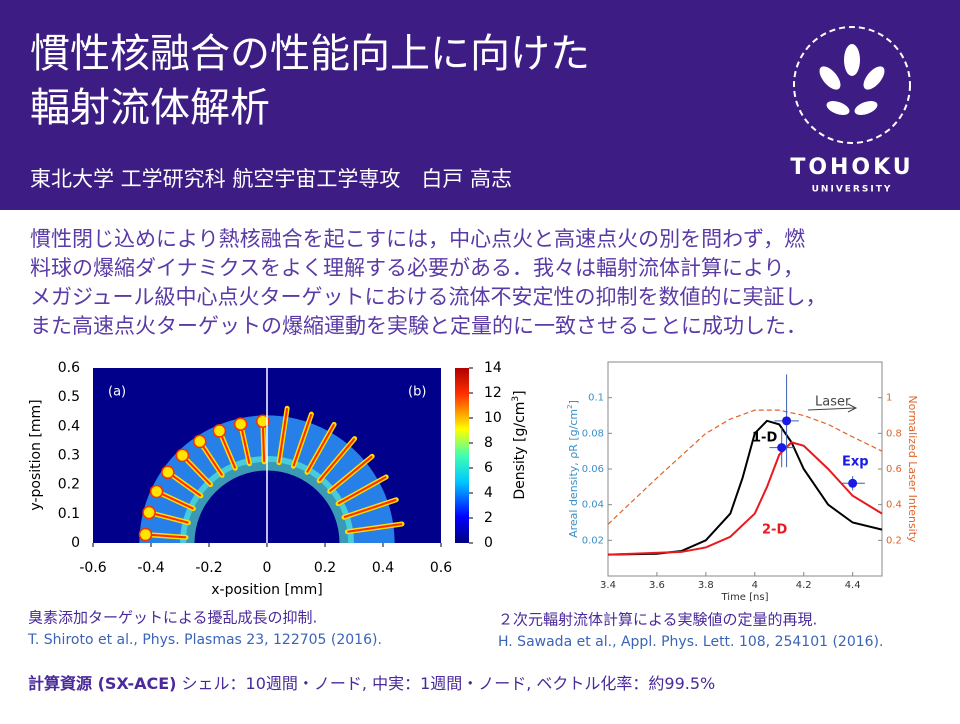 This screenshot has width=960, height=724. What do you see at coordinates (804, 585) in the screenshot?
I see `x-tick-label: 4.2` at bounding box center [804, 585].